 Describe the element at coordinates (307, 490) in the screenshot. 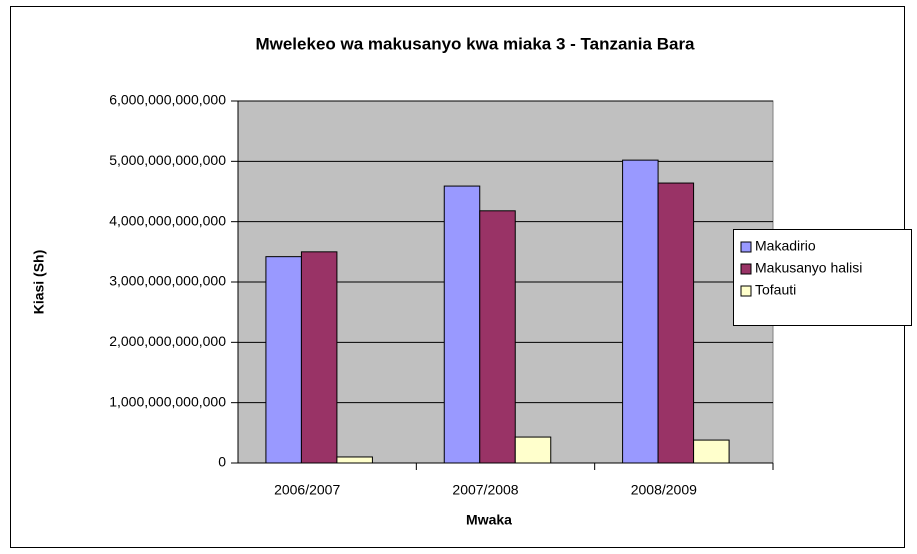

I see `x-tick-label: 2006/2007` at that location.